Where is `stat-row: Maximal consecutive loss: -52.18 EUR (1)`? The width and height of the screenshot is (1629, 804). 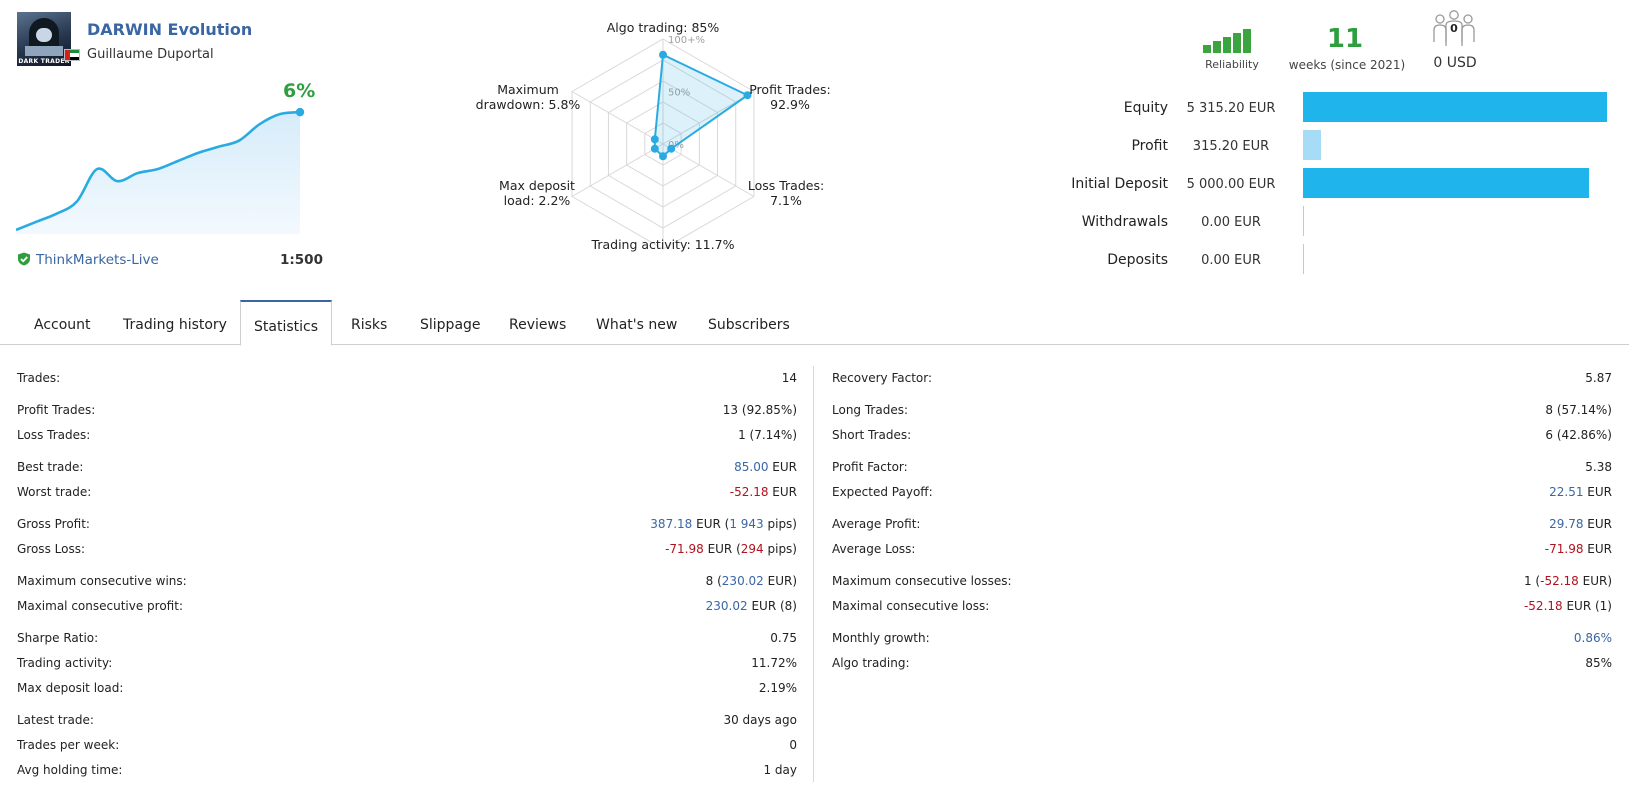 stat-row: Maximal consecutive loss: -52.18 EUR (1) is located at coordinates (1222, 609).